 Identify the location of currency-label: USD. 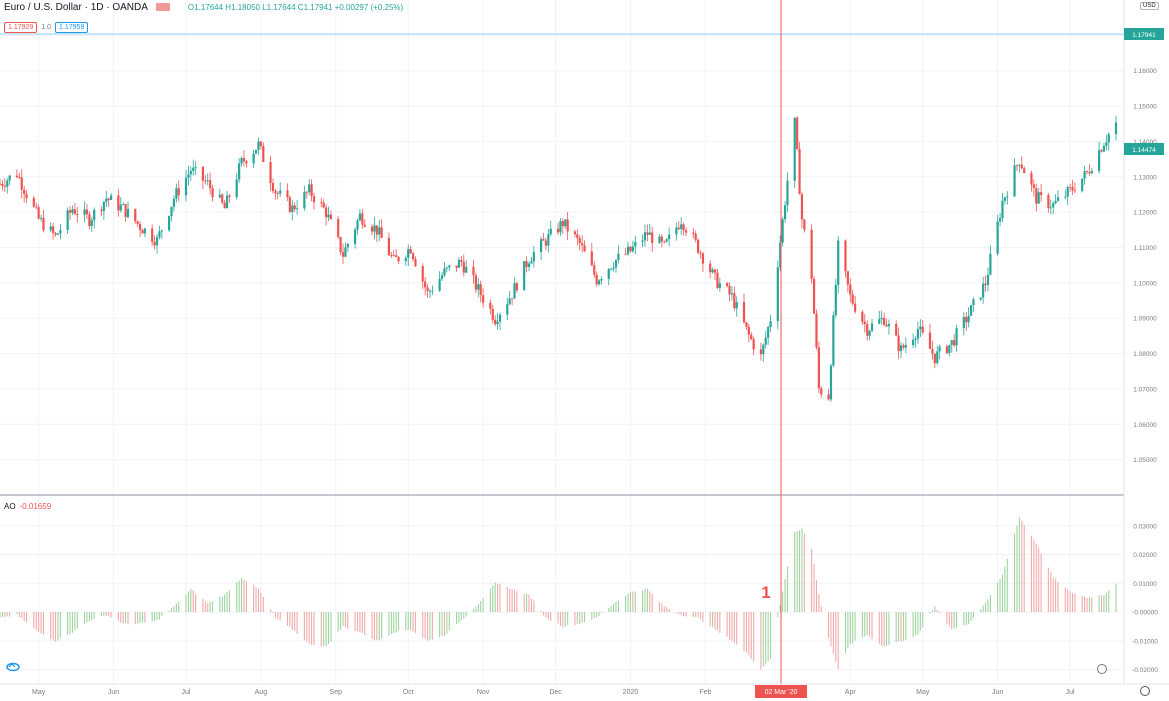
(1149, 6).